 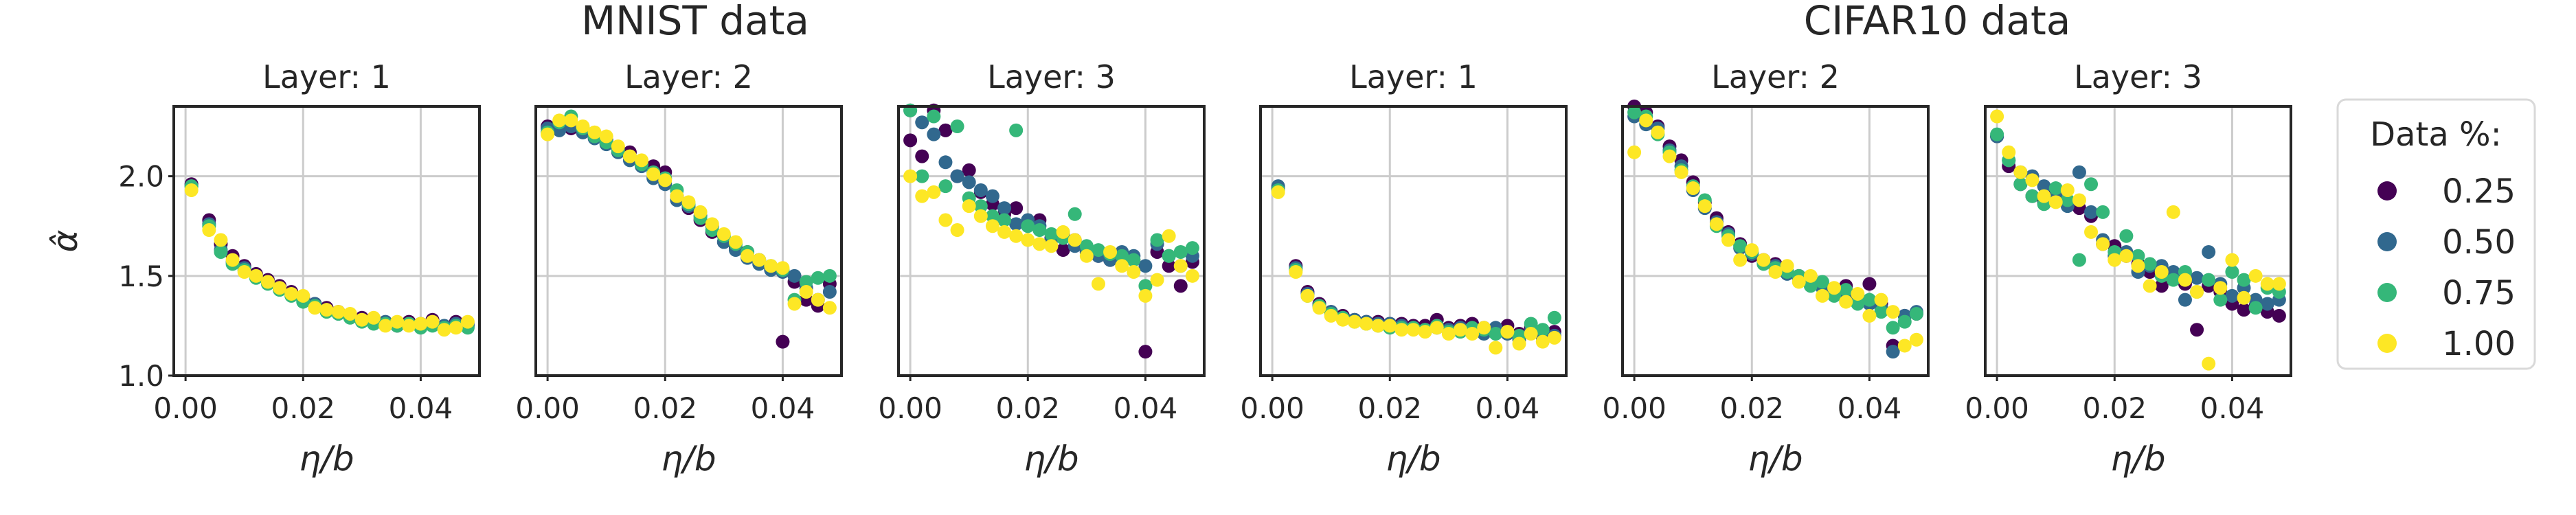 What do you see at coordinates (783, 408) in the screenshot?
I see `x-tick-label: 0.04` at bounding box center [783, 408].